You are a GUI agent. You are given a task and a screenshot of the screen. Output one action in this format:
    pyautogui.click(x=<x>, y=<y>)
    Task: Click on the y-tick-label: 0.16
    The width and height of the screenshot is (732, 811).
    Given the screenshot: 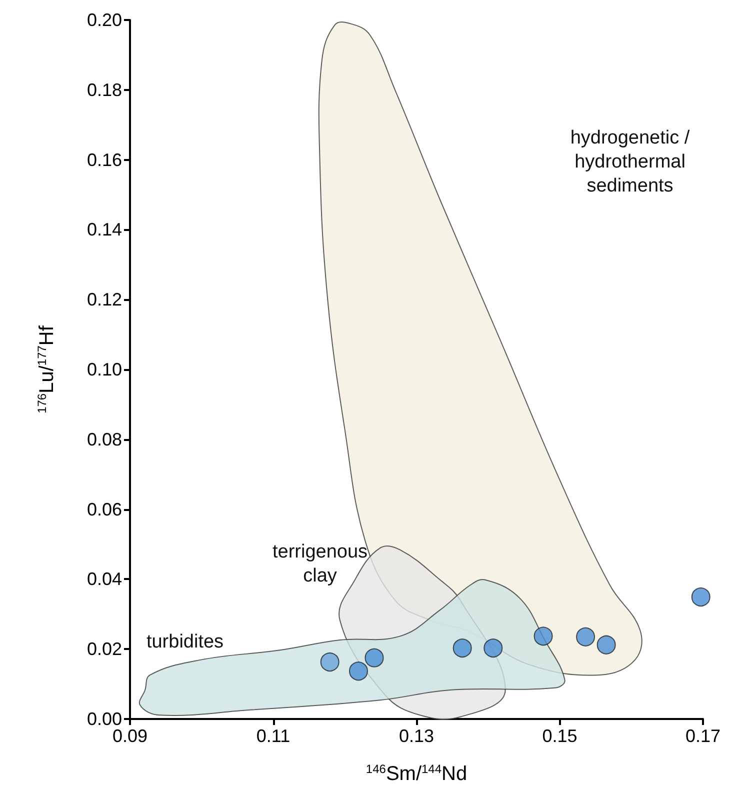 What is the action you would take?
    pyautogui.click(x=104, y=160)
    